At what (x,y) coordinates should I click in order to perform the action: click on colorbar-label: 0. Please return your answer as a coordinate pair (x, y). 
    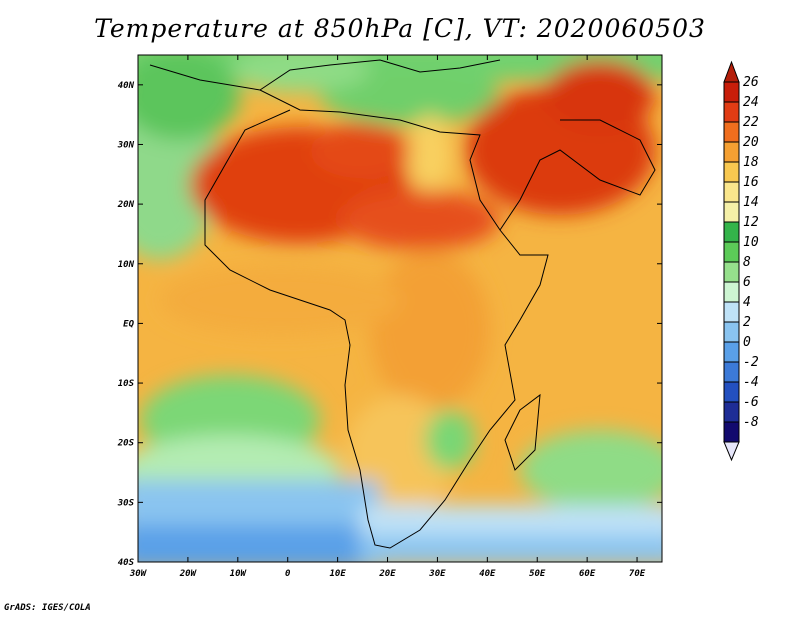
    Looking at the image, I should click on (747, 342).